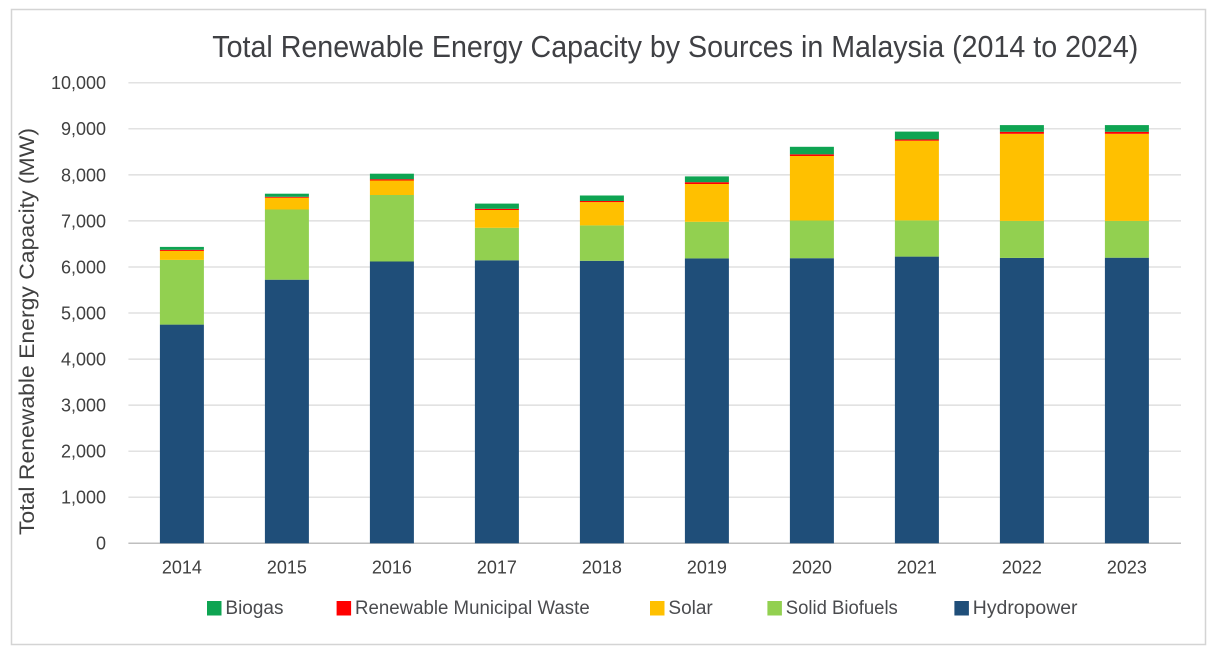  I want to click on svg-text: 2017, so click(497, 568).